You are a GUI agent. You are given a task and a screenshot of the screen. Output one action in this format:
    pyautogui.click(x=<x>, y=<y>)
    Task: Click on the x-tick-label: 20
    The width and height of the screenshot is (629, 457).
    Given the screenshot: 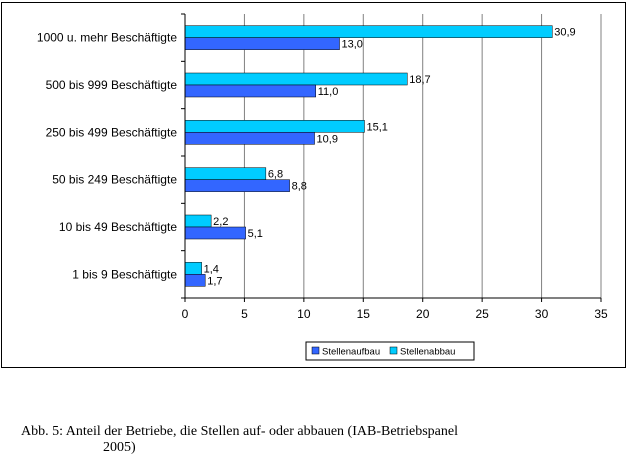 What is the action you would take?
    pyautogui.click(x=423, y=314)
    